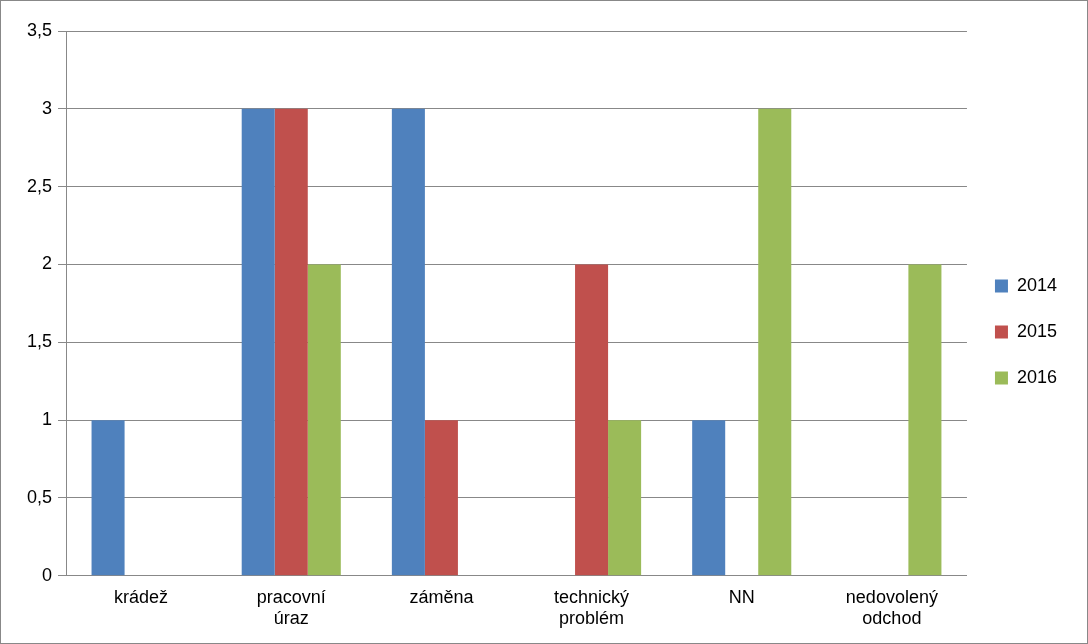  Describe the element at coordinates (47, 107) in the screenshot. I see `y-tick-label: 3` at that location.